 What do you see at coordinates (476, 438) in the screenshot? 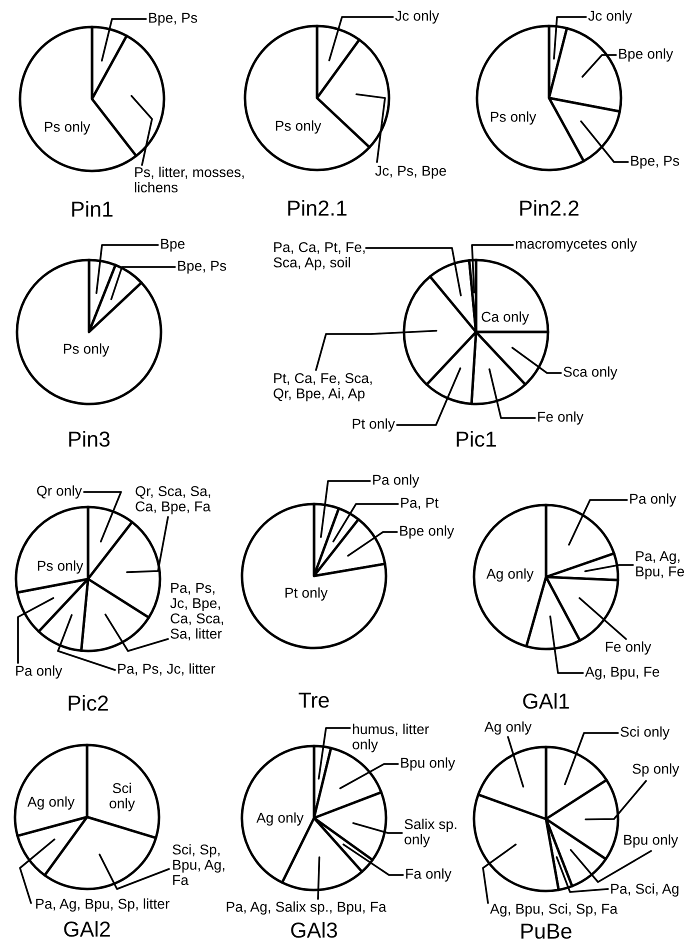
I see `text: Pic1` at bounding box center [476, 438].